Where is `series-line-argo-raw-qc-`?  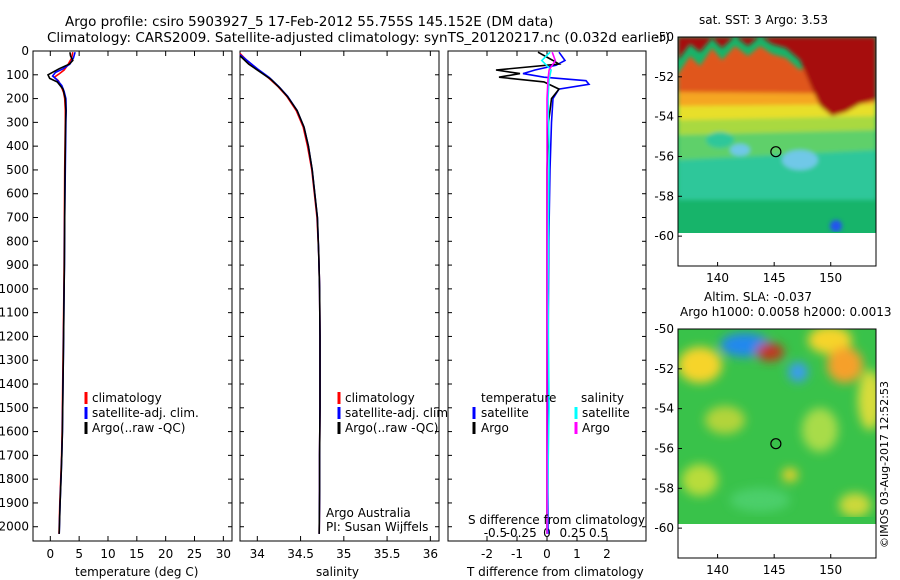 series-line-argo-raw-qc- is located at coordinates (60, 293).